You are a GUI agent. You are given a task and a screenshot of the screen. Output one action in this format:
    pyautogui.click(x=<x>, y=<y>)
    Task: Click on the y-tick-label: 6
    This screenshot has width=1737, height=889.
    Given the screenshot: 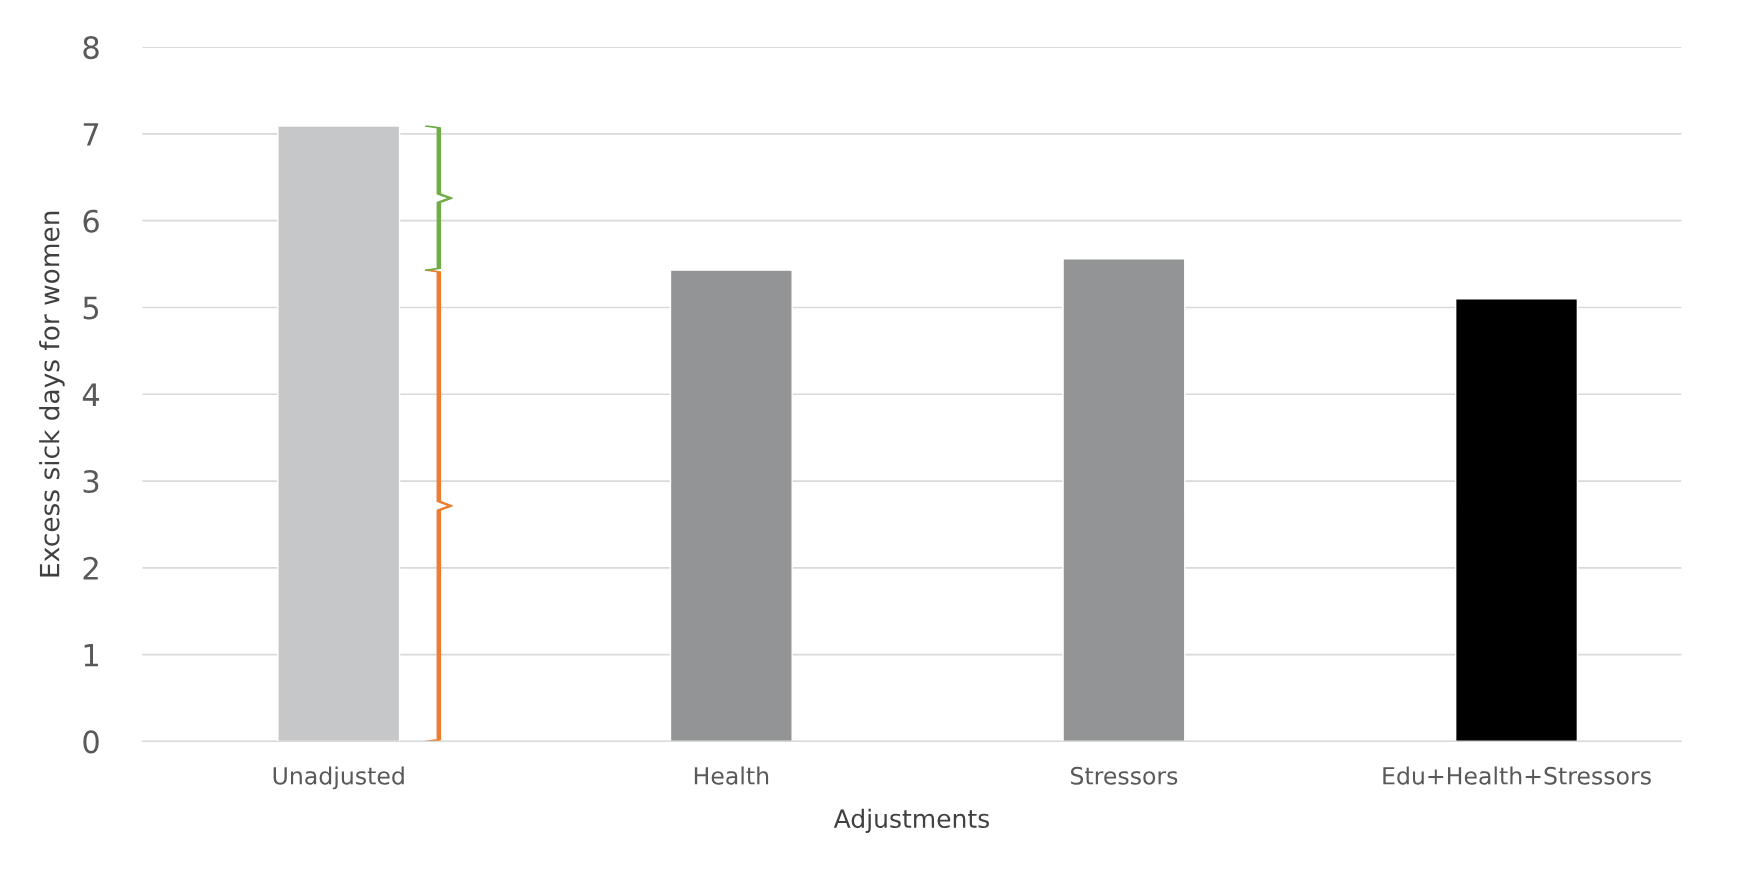 What is the action you would take?
    pyautogui.click(x=91, y=221)
    